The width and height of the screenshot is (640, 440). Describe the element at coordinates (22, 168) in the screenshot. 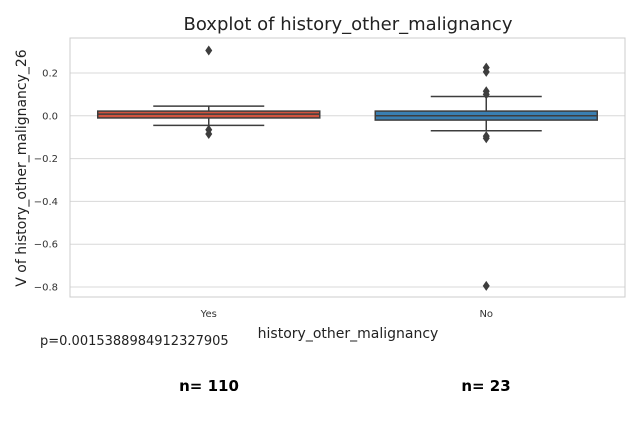

I see `y-axis-label: V of history_other_malignancy_26` at that location.